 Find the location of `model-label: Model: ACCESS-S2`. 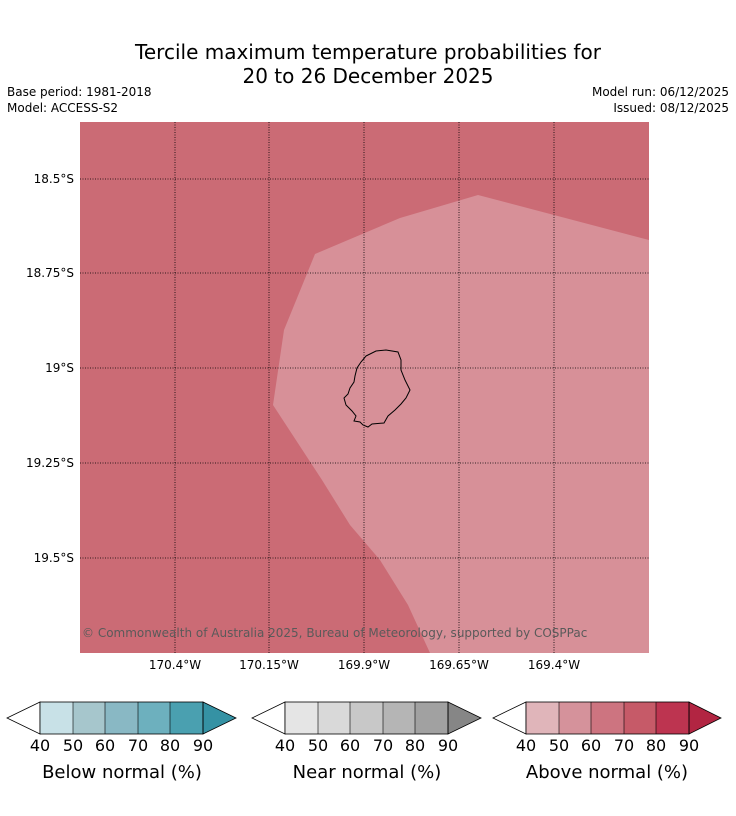

model-label: Model: ACCESS-S2 is located at coordinates (63, 108).